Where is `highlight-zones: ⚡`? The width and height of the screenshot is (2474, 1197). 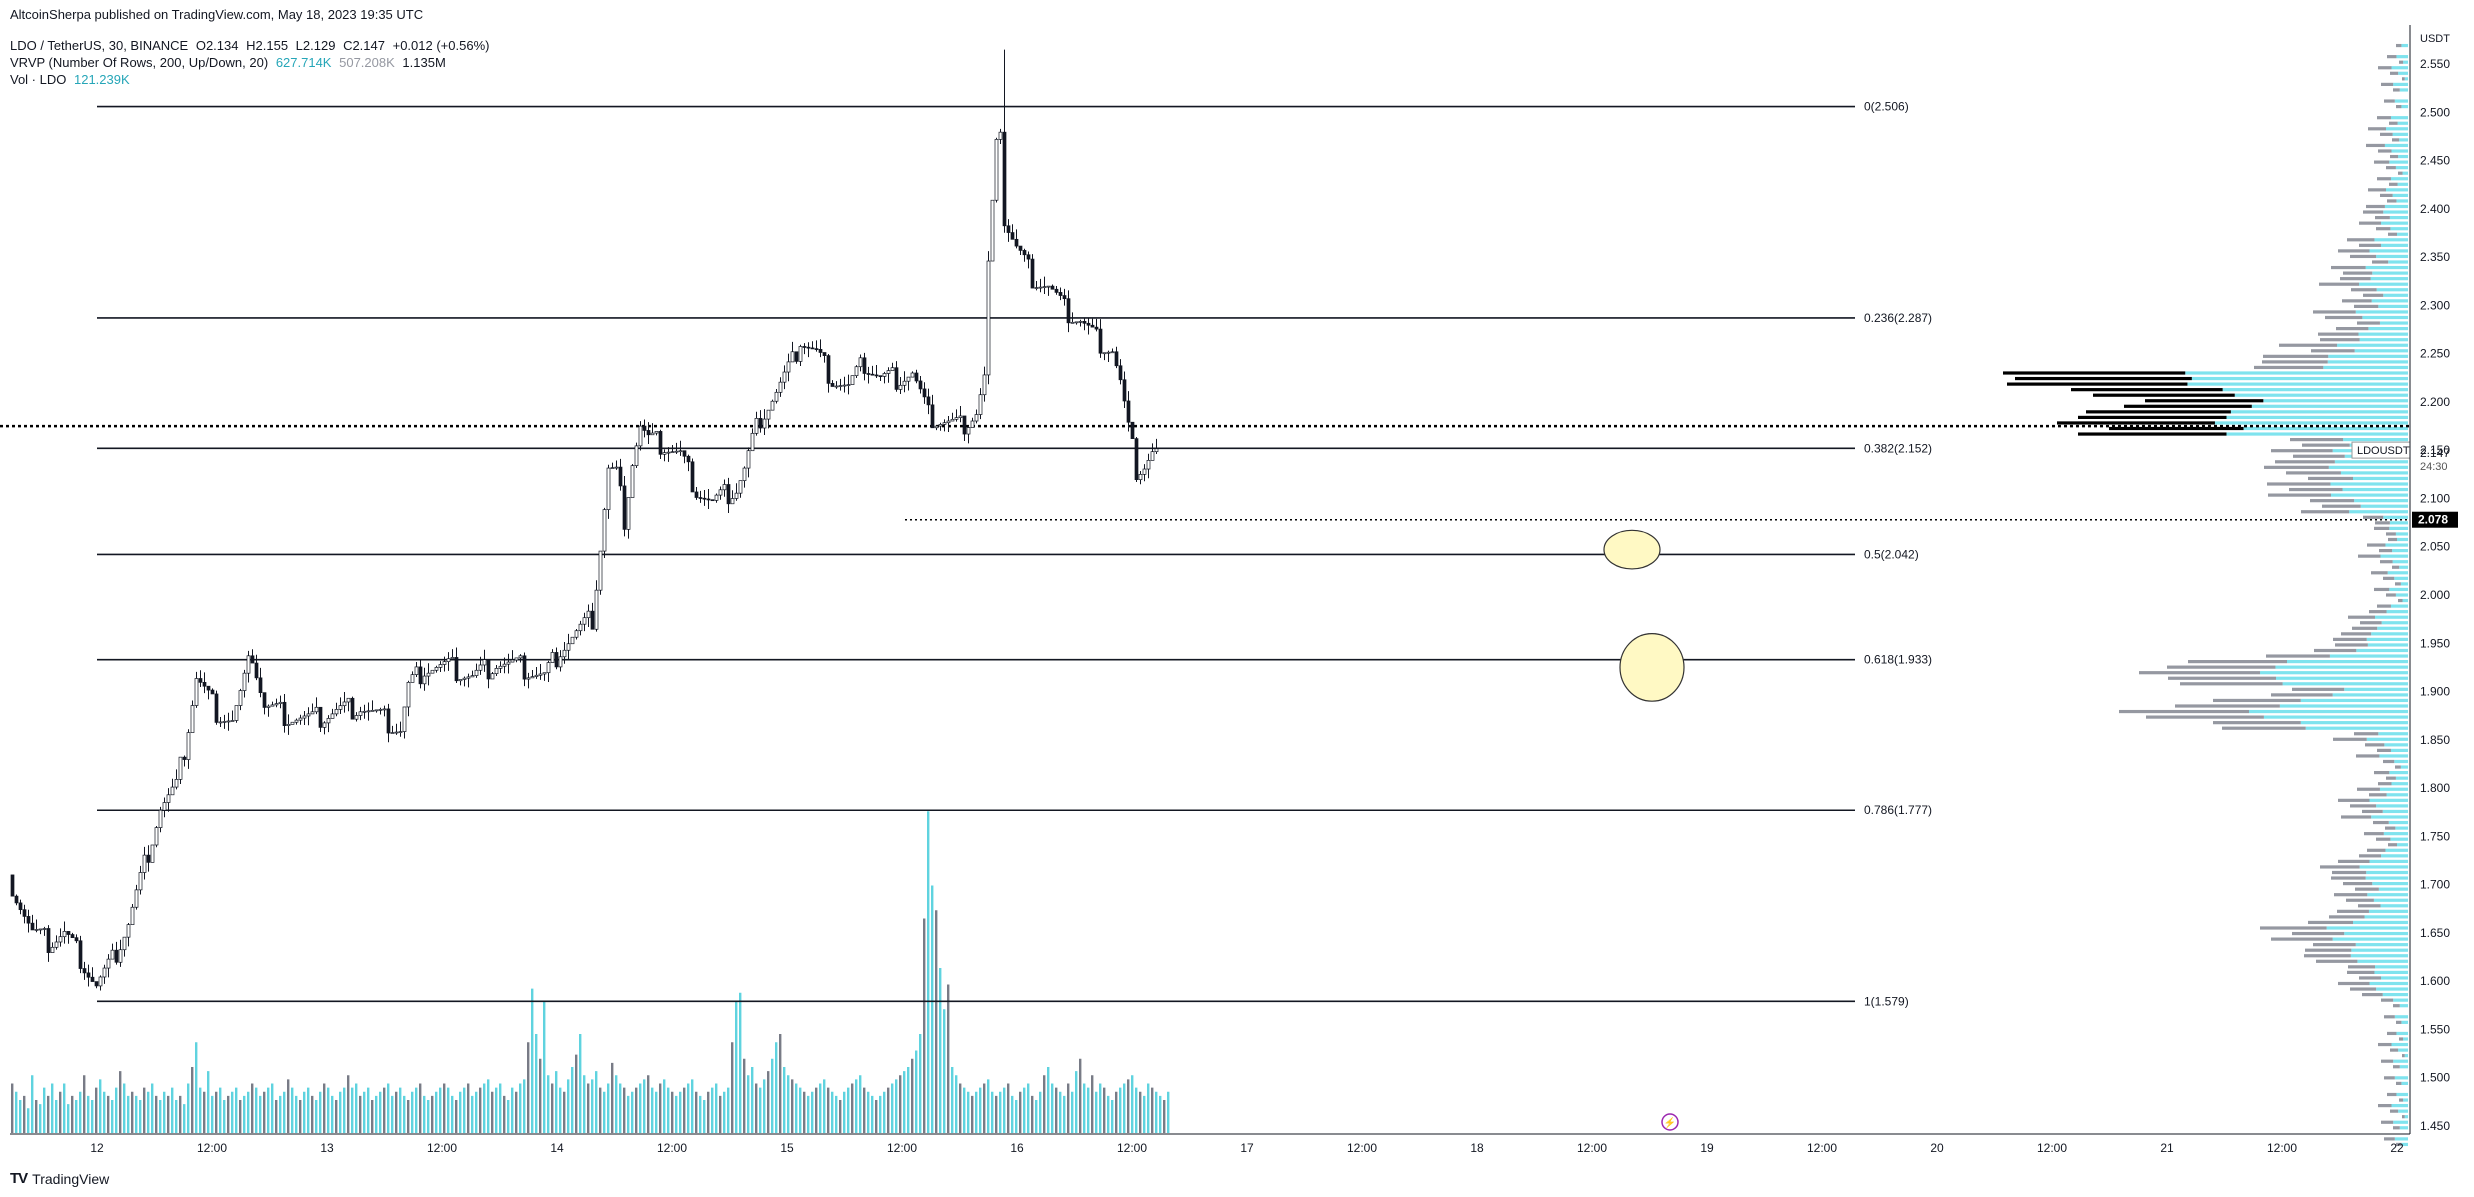
highlight-zones: ⚡ is located at coordinates (1644, 830).